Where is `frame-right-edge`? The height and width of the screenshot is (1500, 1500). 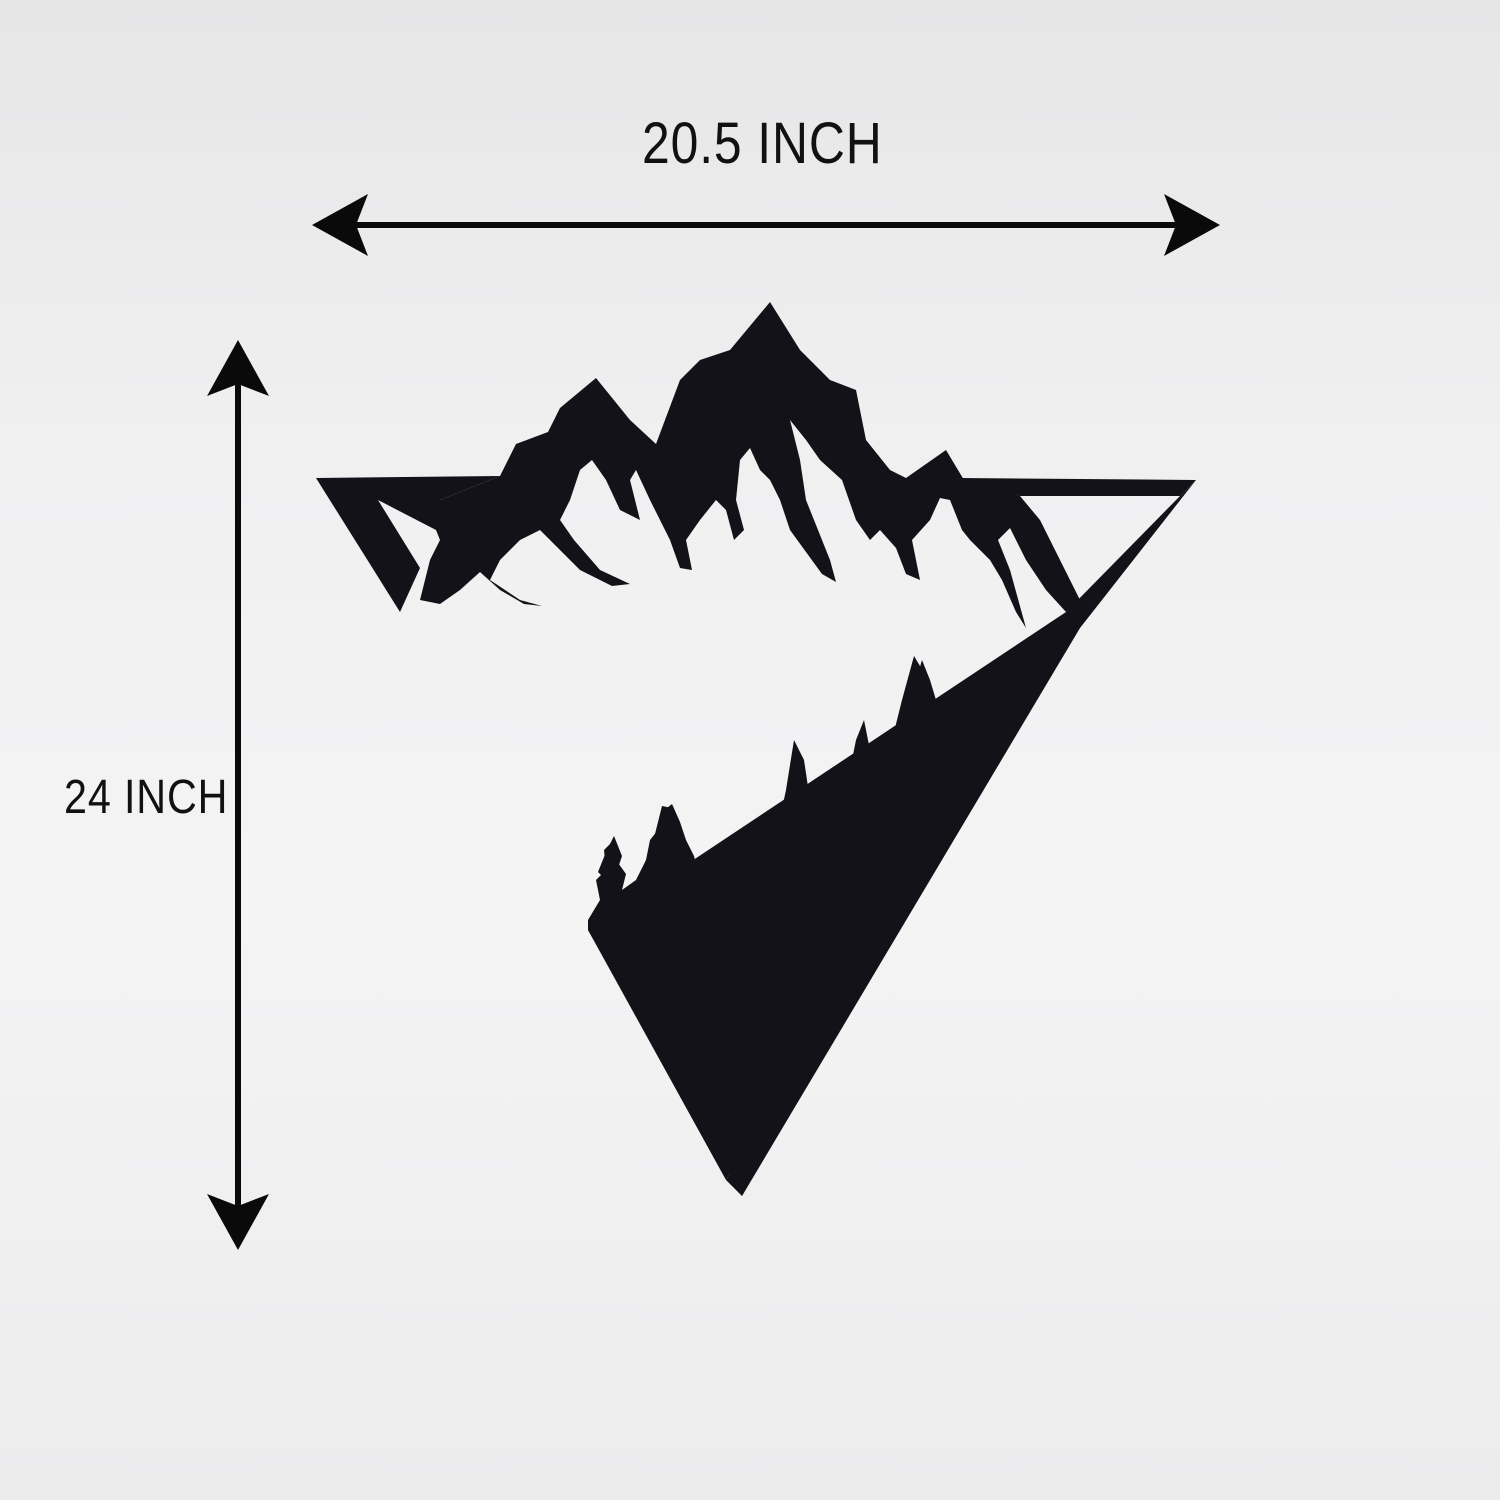 frame-right-edge is located at coordinates (961, 838).